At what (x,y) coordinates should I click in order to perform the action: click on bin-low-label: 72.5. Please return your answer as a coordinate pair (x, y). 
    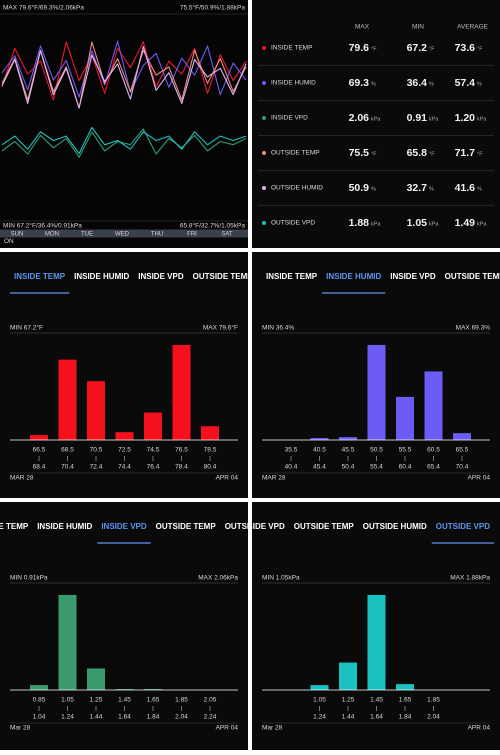
    Looking at the image, I should click on (124, 450).